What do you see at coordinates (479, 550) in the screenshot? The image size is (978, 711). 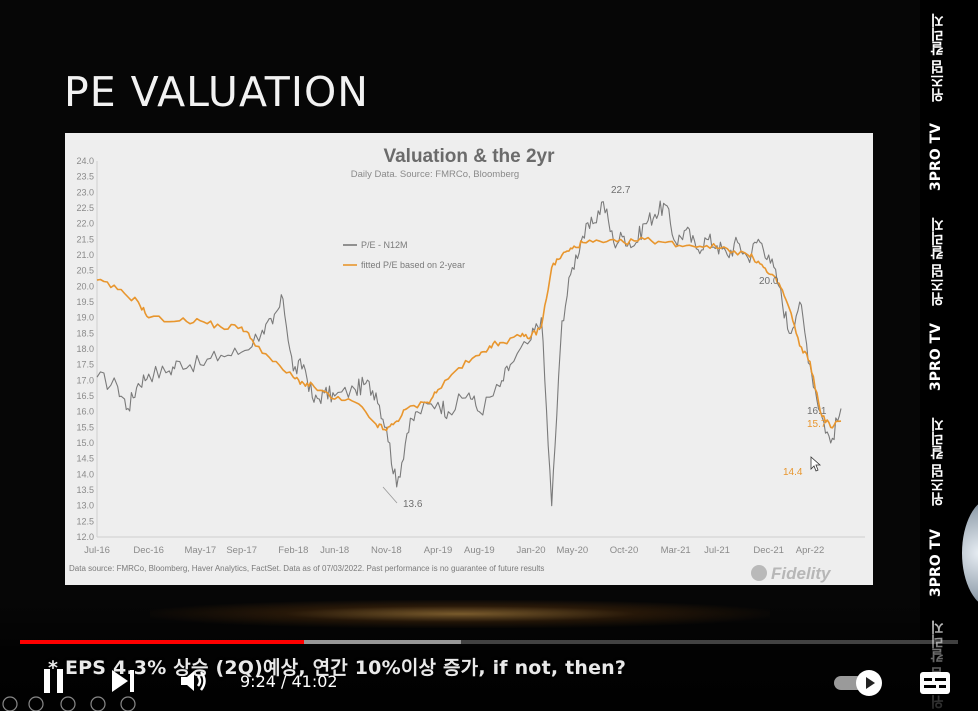 I see `x-tick-label: Aug-19` at bounding box center [479, 550].